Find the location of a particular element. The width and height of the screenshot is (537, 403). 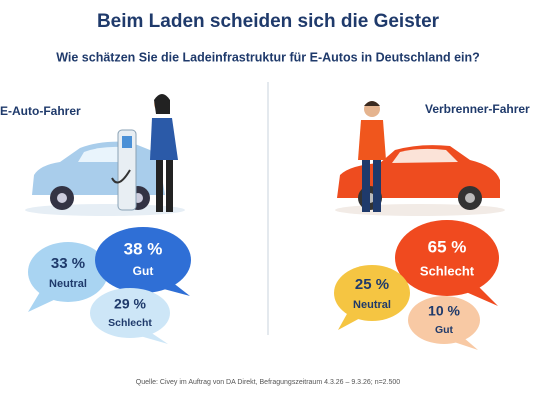

bubble-value: 65 % is located at coordinates (447, 246).